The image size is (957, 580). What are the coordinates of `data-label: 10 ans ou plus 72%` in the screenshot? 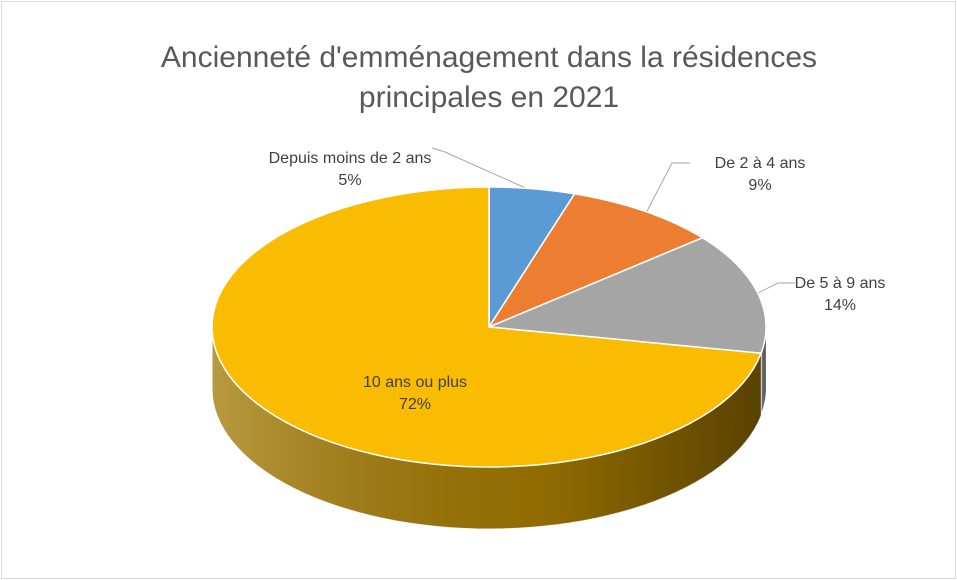 It's located at (415, 394).